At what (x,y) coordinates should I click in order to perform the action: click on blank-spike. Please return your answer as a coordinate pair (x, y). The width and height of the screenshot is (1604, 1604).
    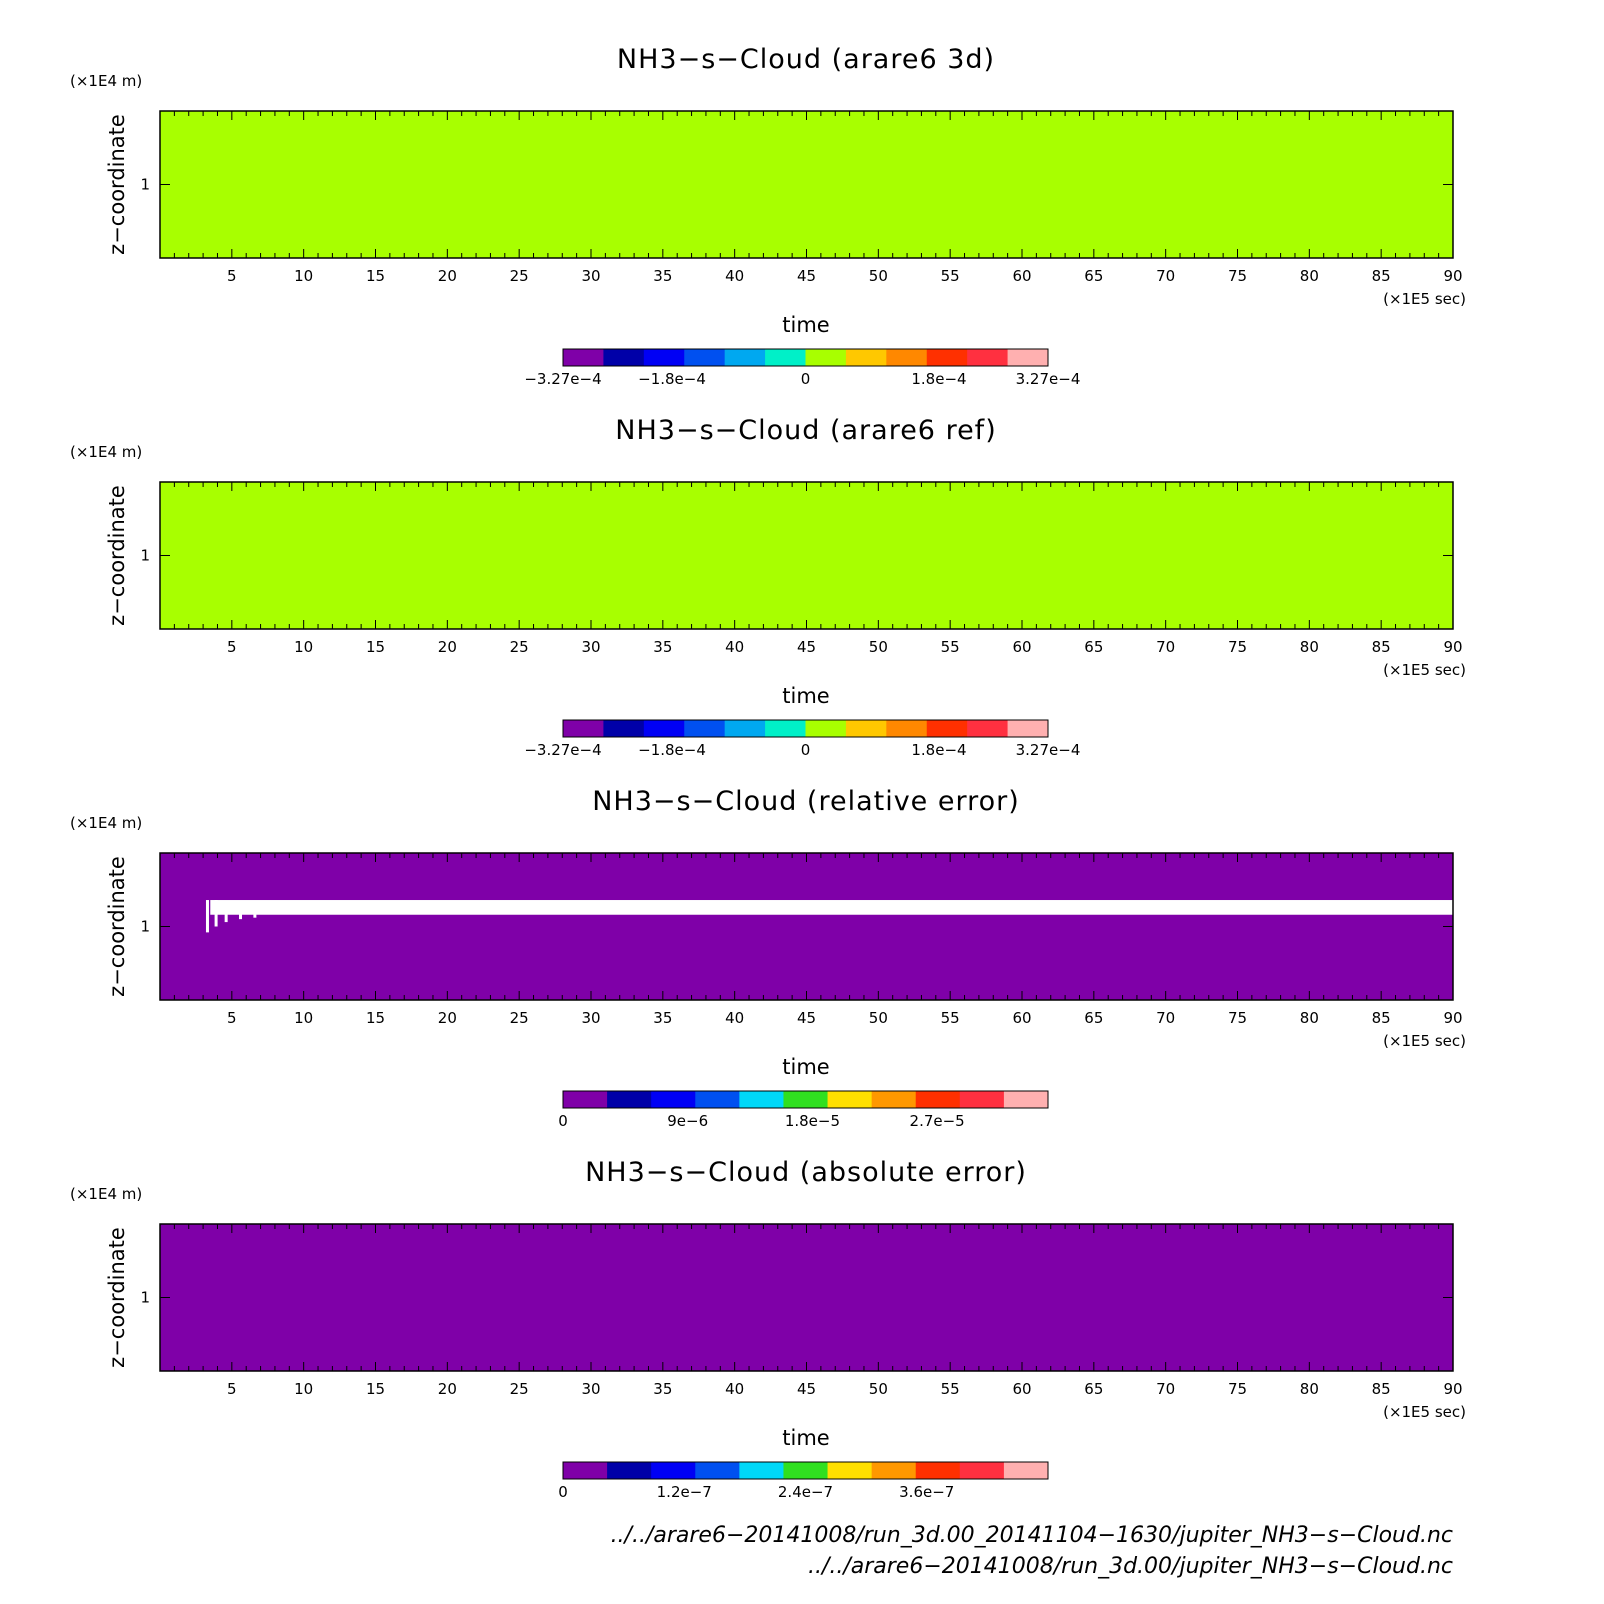
    Looking at the image, I should click on (241, 911).